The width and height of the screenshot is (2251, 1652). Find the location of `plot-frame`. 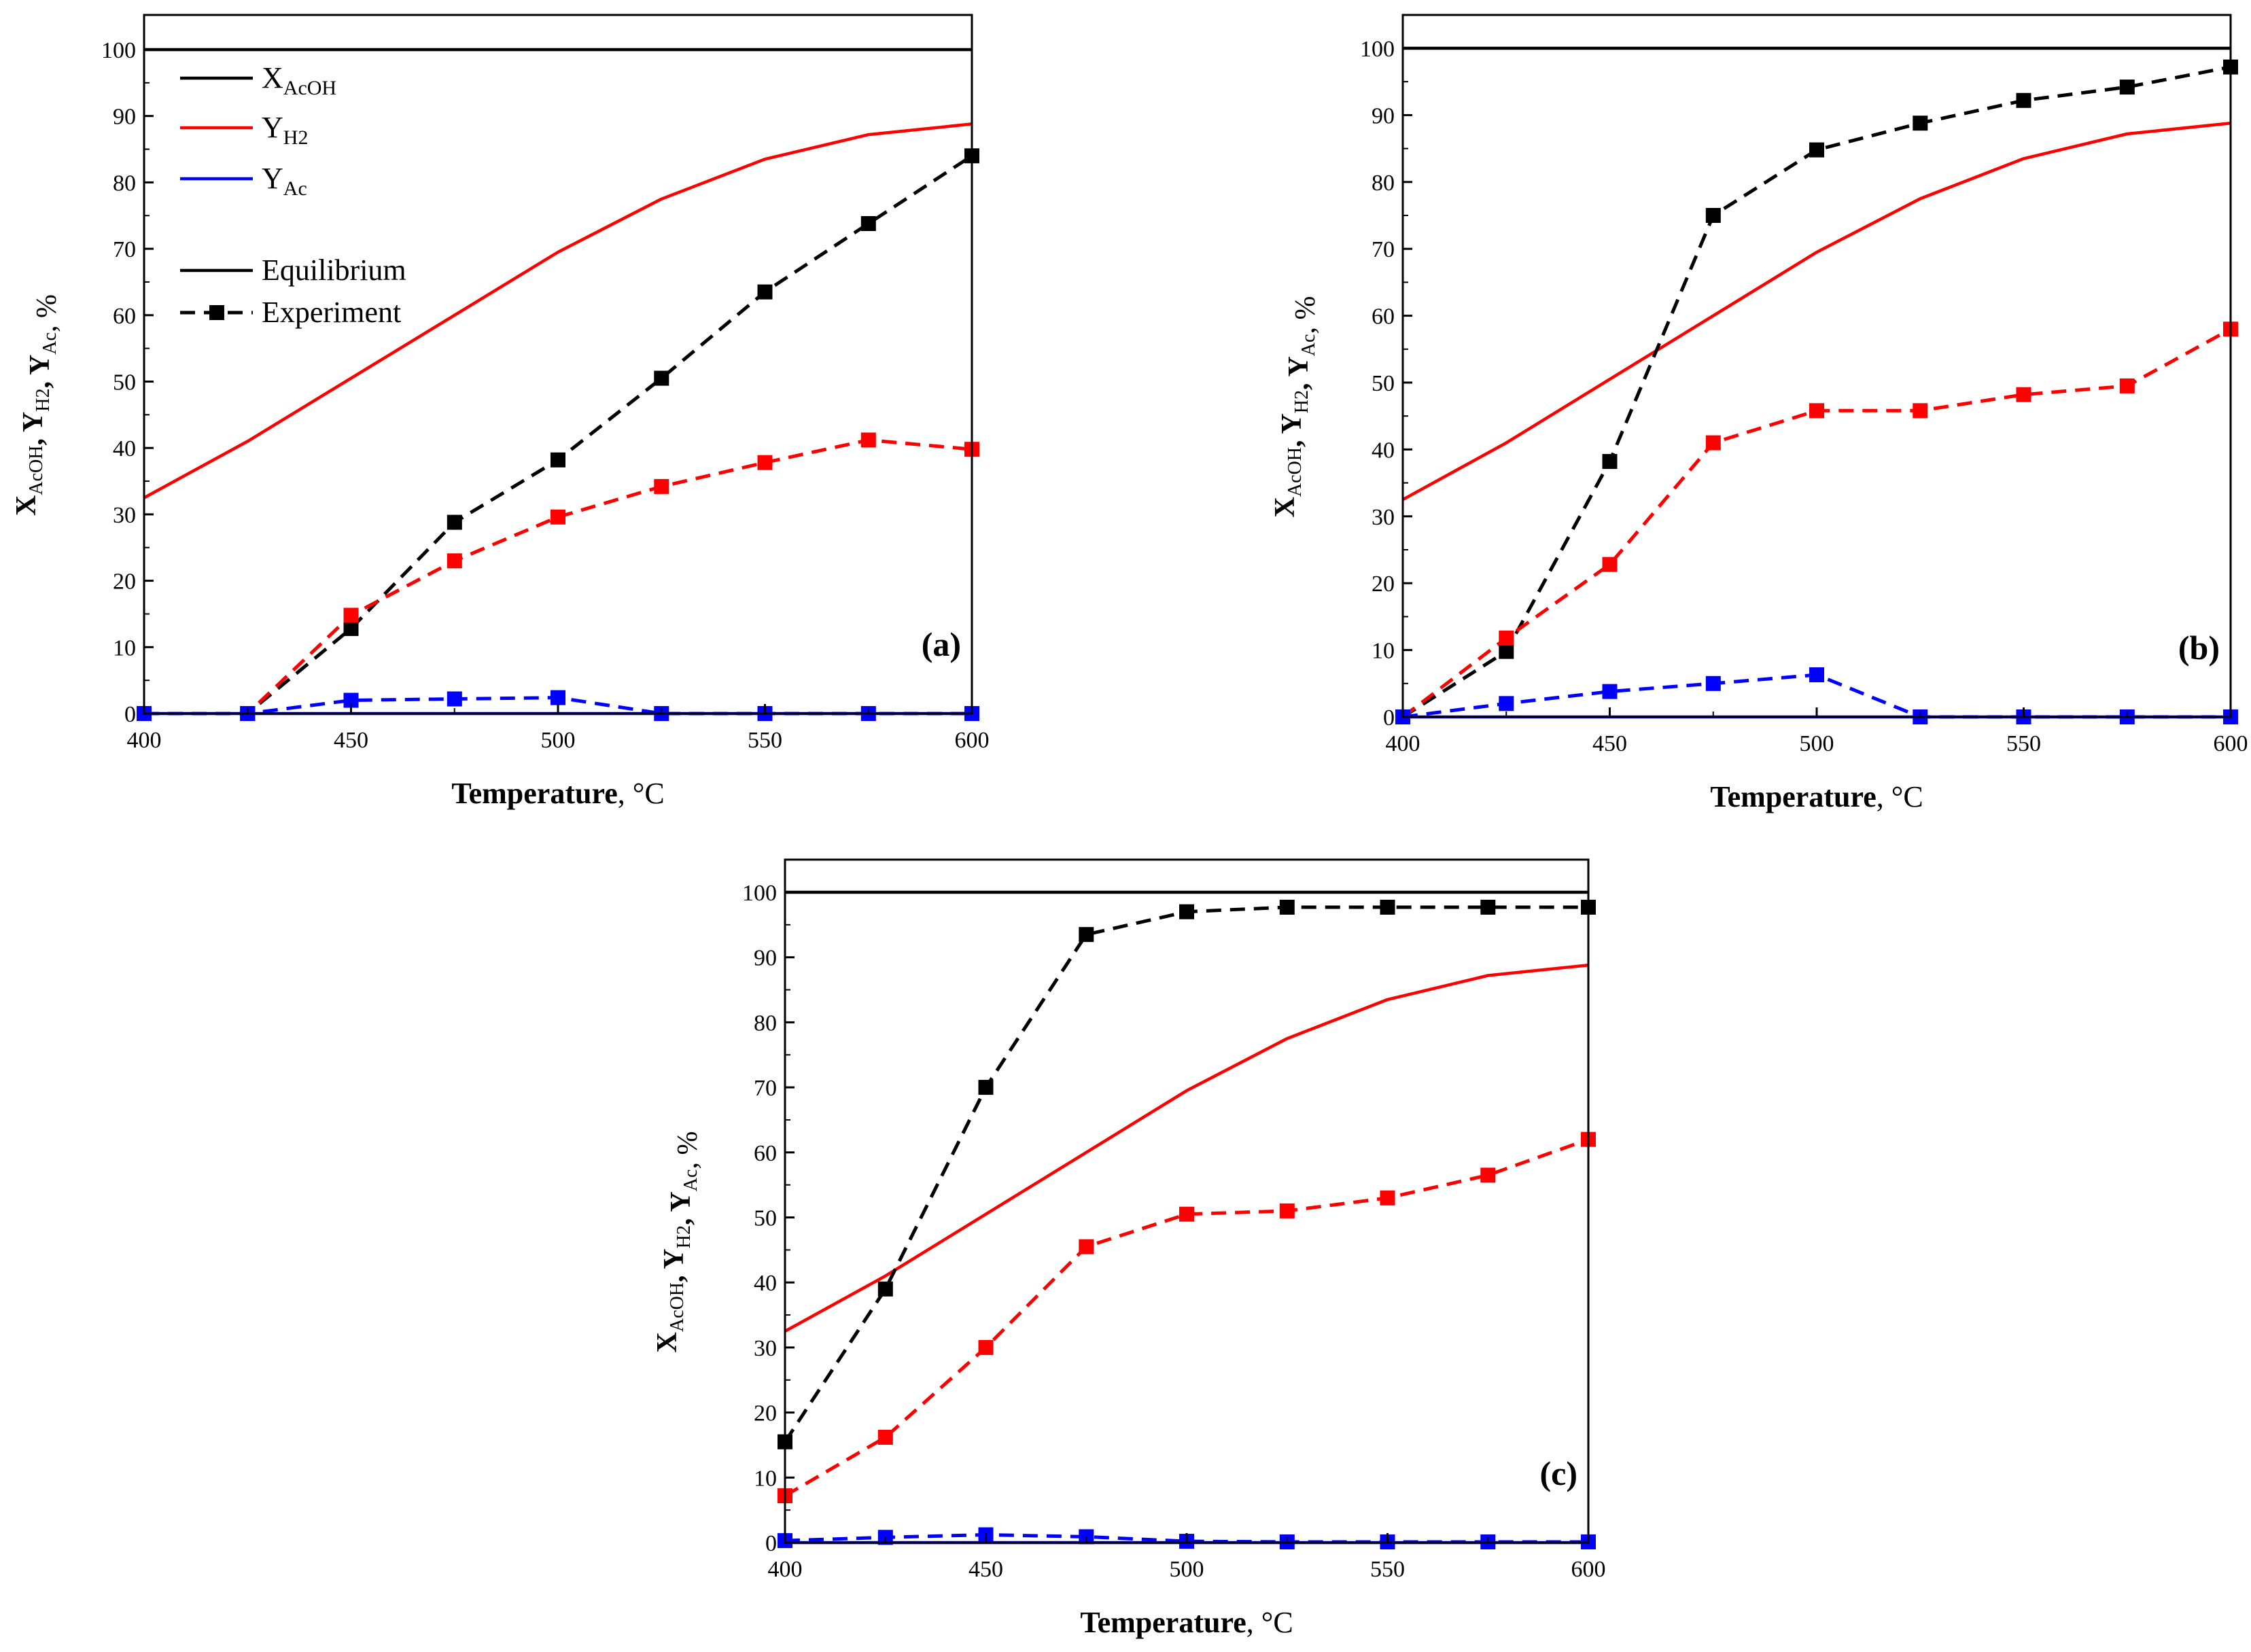

plot-frame is located at coordinates (1187, 1201).